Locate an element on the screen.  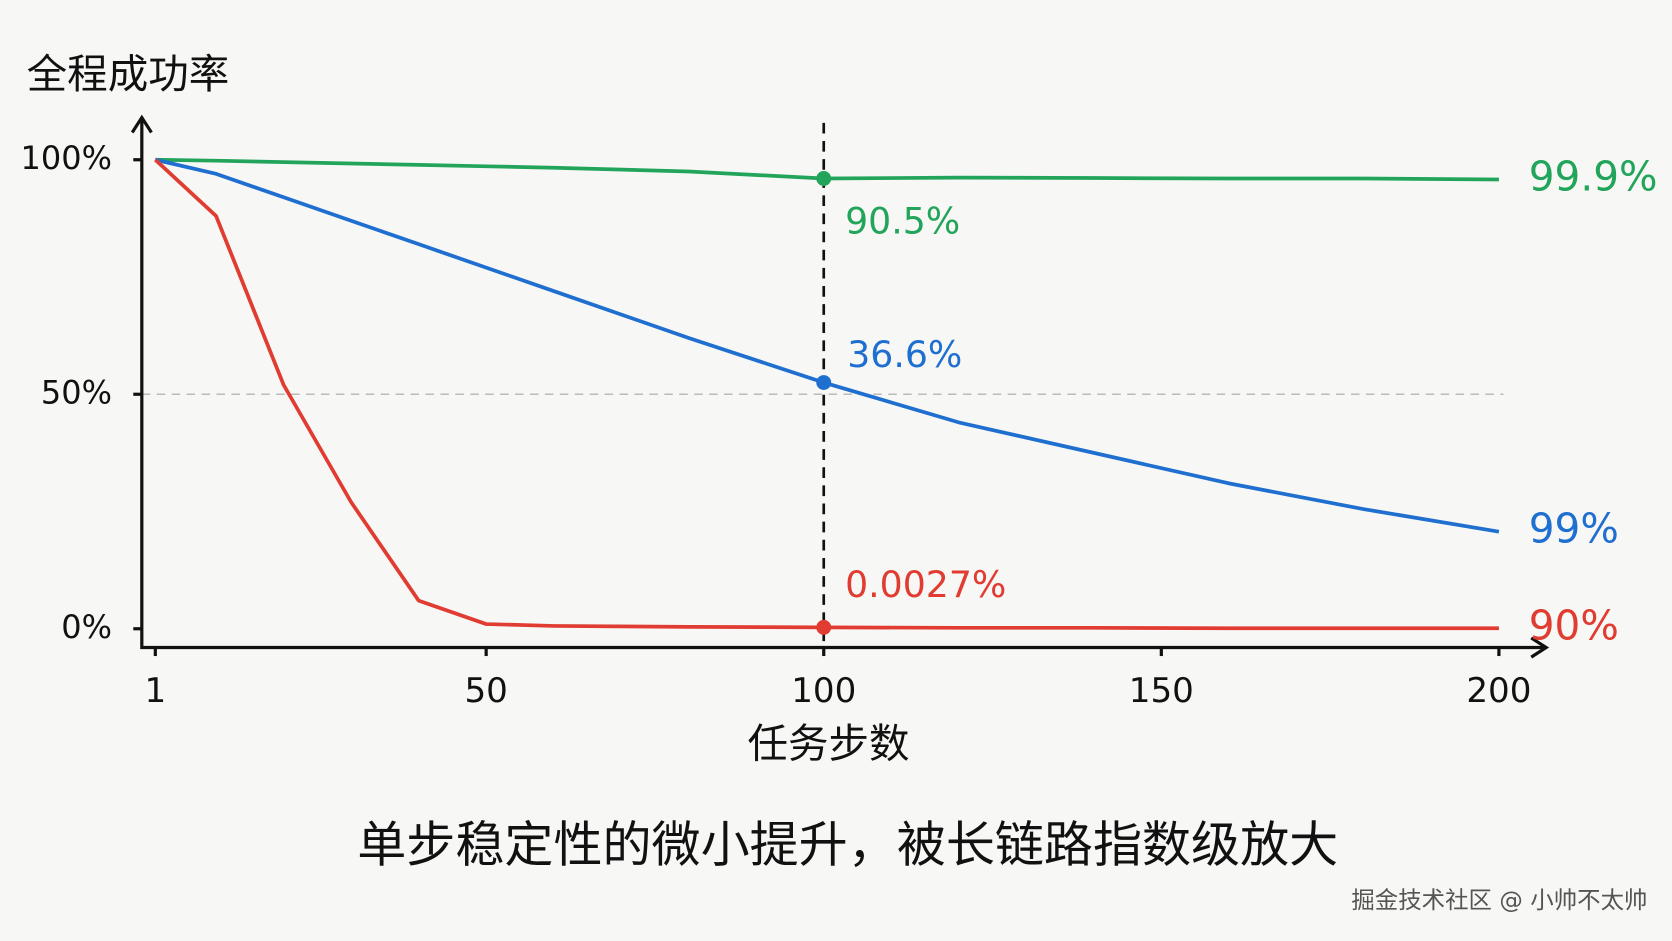
series-label: 99% is located at coordinates (1574, 529).